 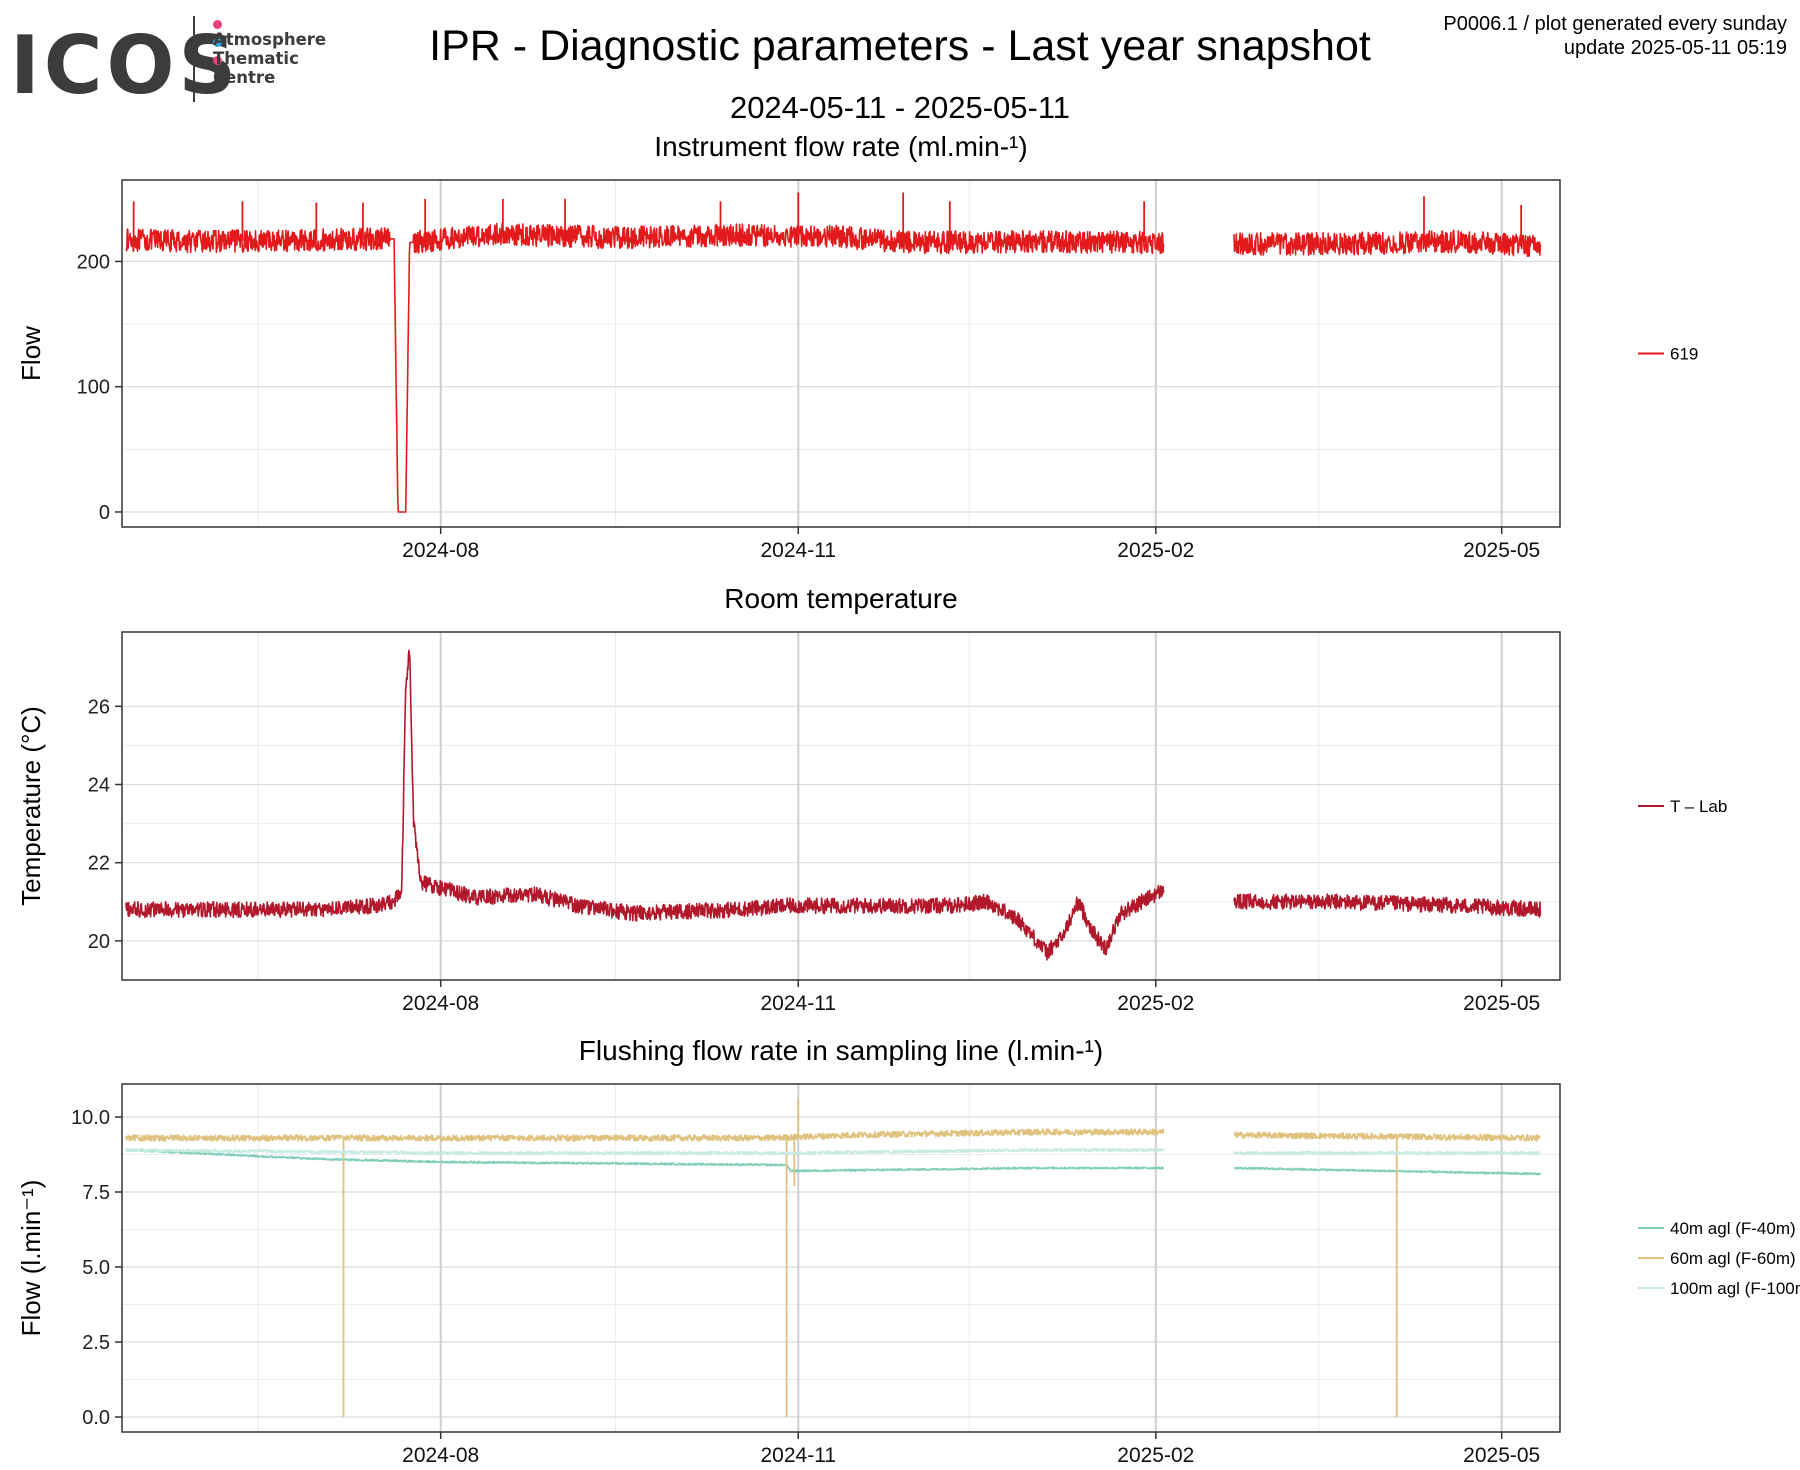 What do you see at coordinates (1733, 1228) in the screenshot?
I see `legend-label: 40m agl (F-40m)` at bounding box center [1733, 1228].